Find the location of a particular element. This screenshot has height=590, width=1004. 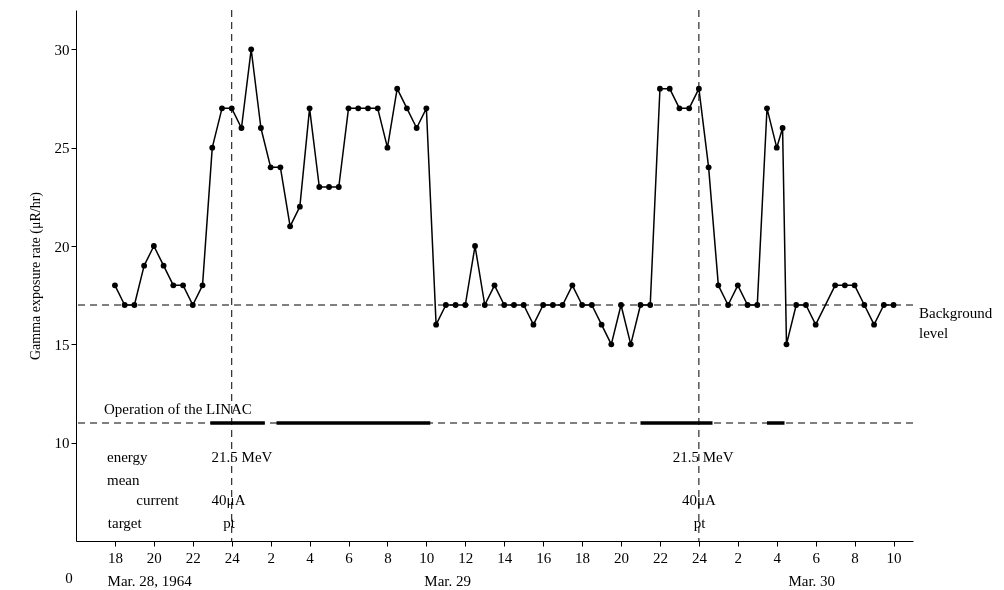

annotation: current is located at coordinates (158, 500).